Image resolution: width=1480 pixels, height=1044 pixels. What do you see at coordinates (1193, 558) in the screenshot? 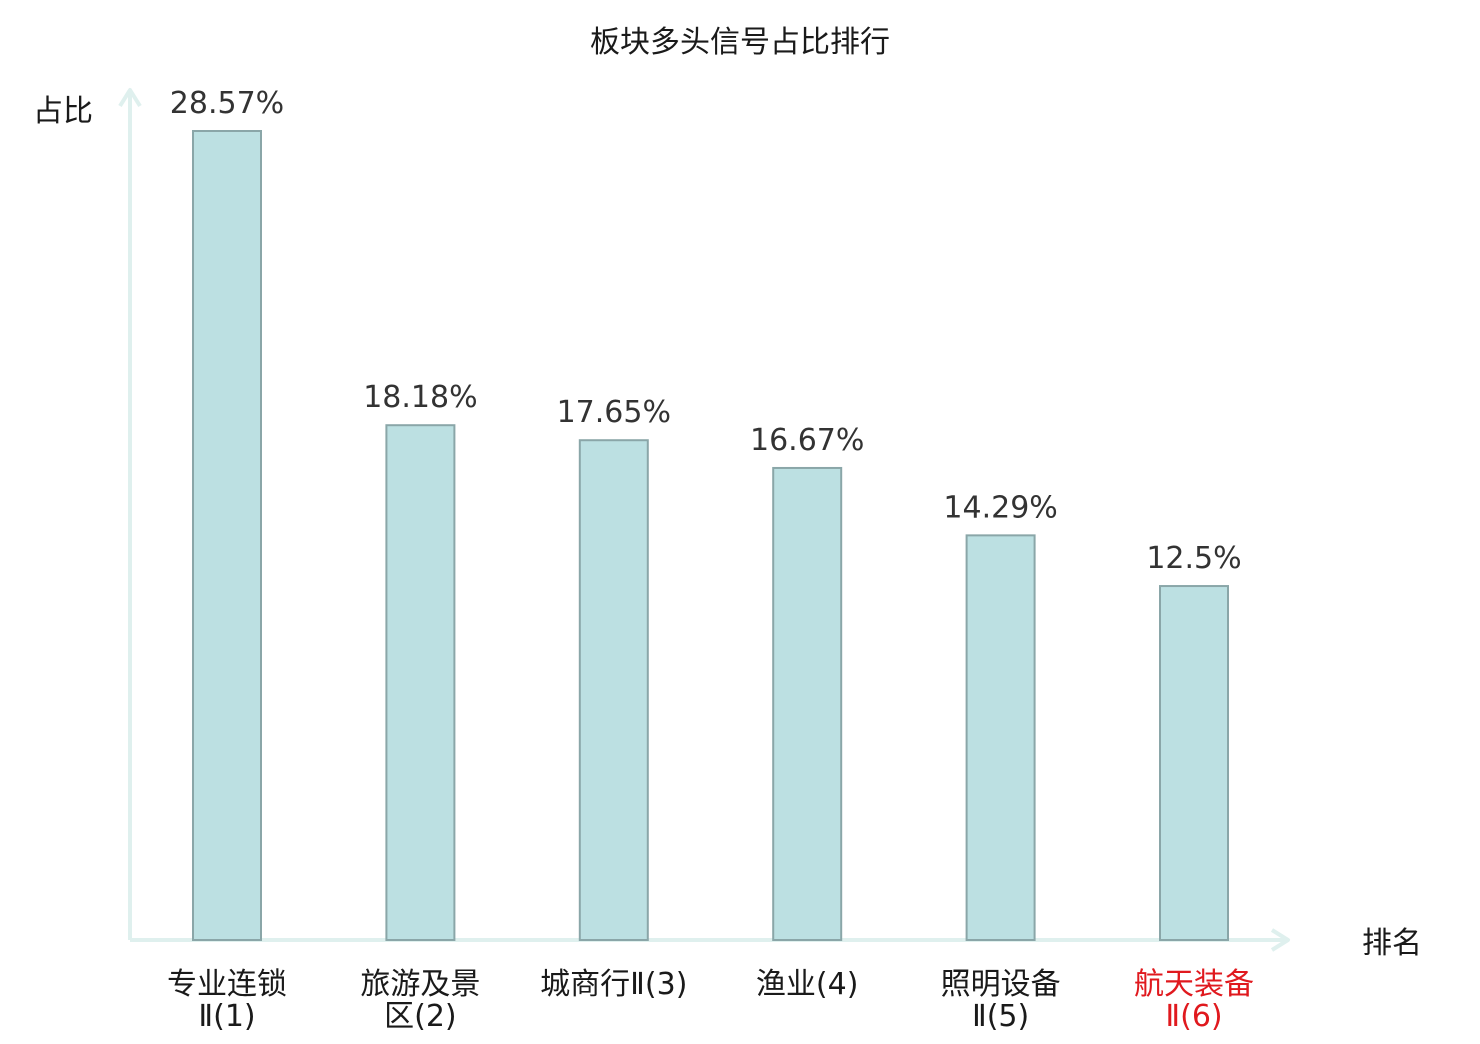
I see `value-label: 12.5%` at bounding box center [1193, 558].